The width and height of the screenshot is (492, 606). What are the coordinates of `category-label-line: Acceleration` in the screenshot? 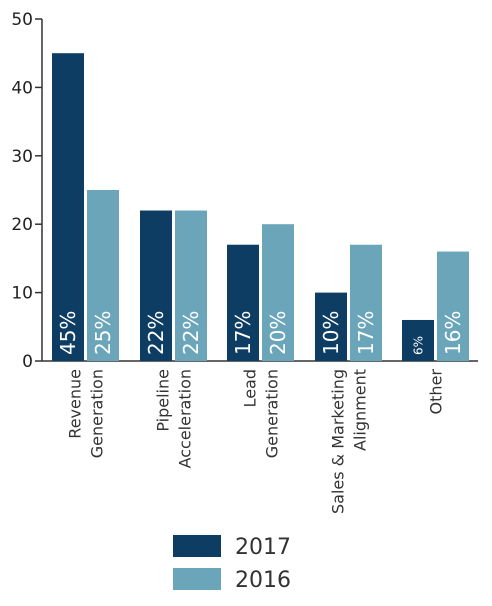 It's located at (185, 418).